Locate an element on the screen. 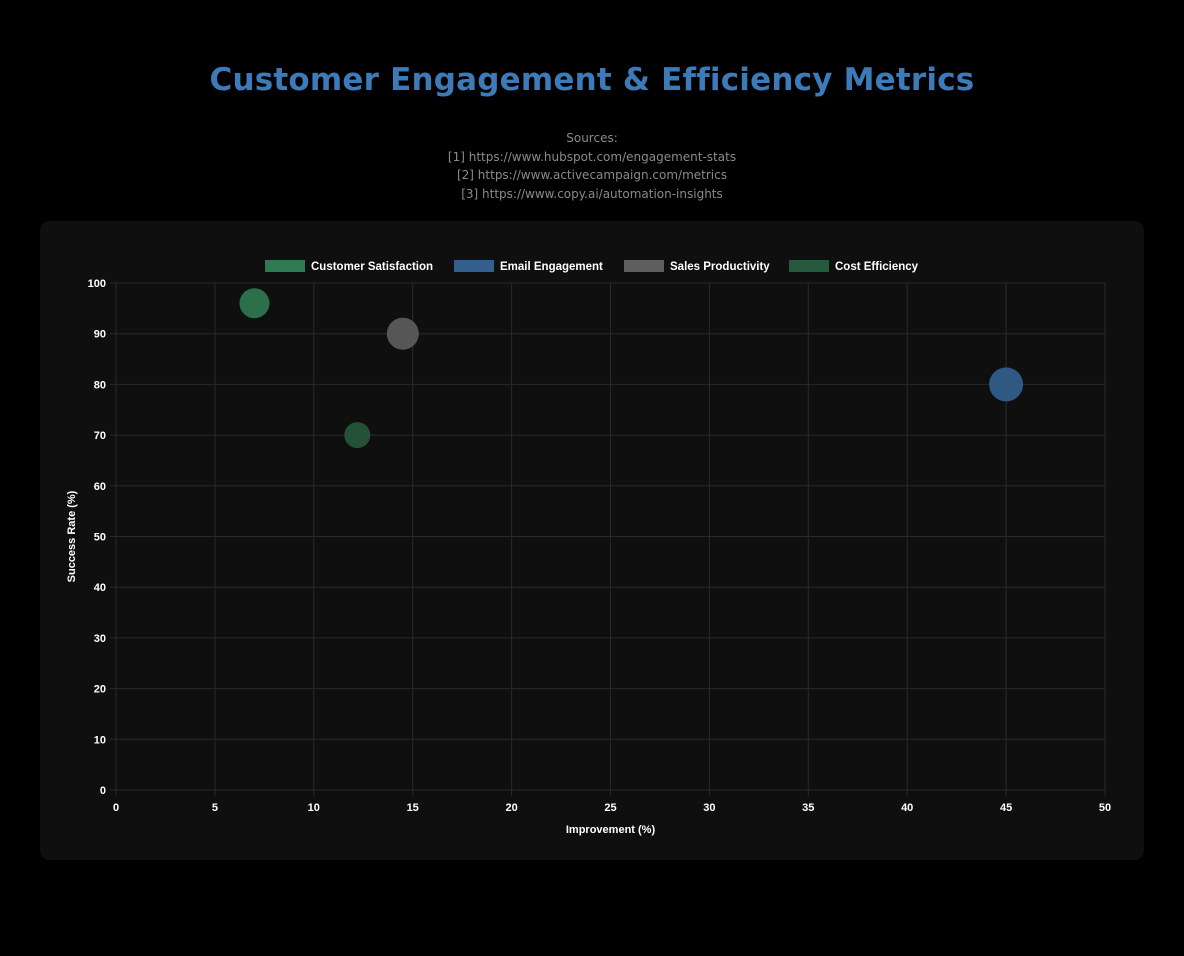  y-tick-label: 10 is located at coordinates (100, 740).